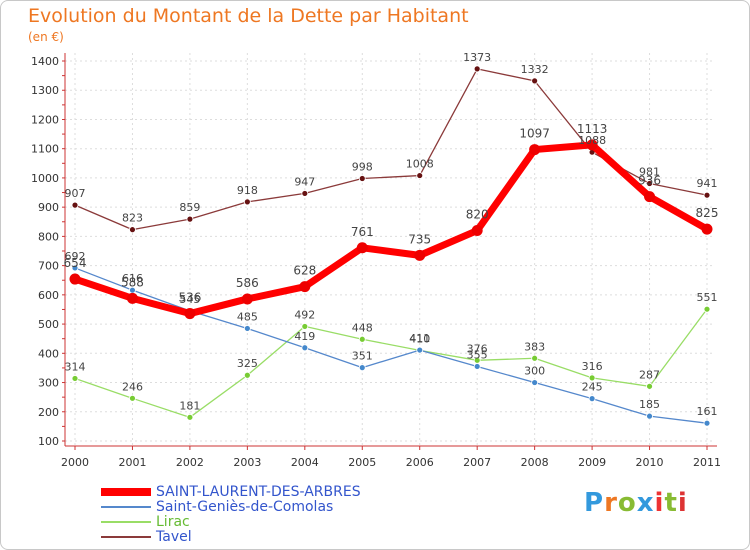 The width and height of the screenshot is (750, 550). Describe the element at coordinates (535, 382) in the screenshot. I see `data-point-saint-genies-2008` at that location.